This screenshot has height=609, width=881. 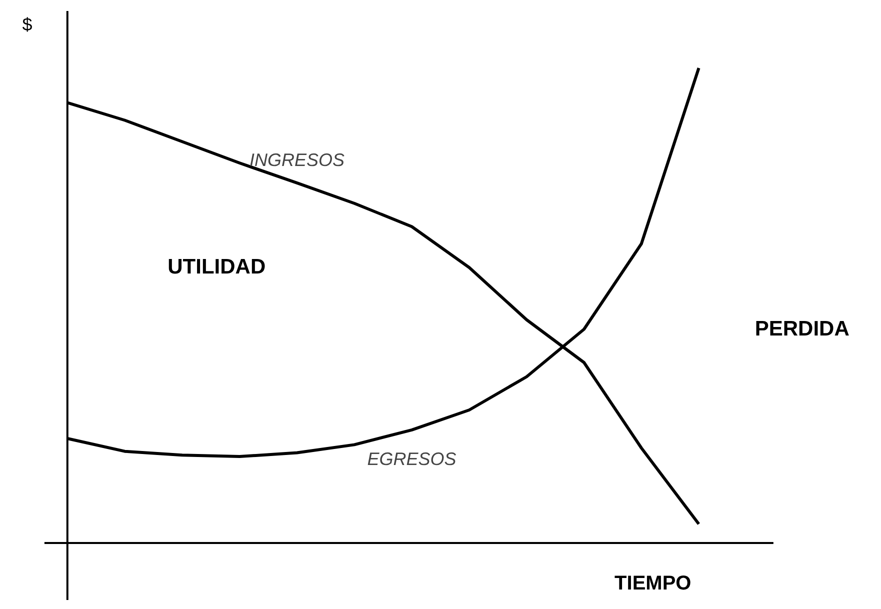 What do you see at coordinates (27, 24) in the screenshot?
I see `y-axis-title: $` at bounding box center [27, 24].